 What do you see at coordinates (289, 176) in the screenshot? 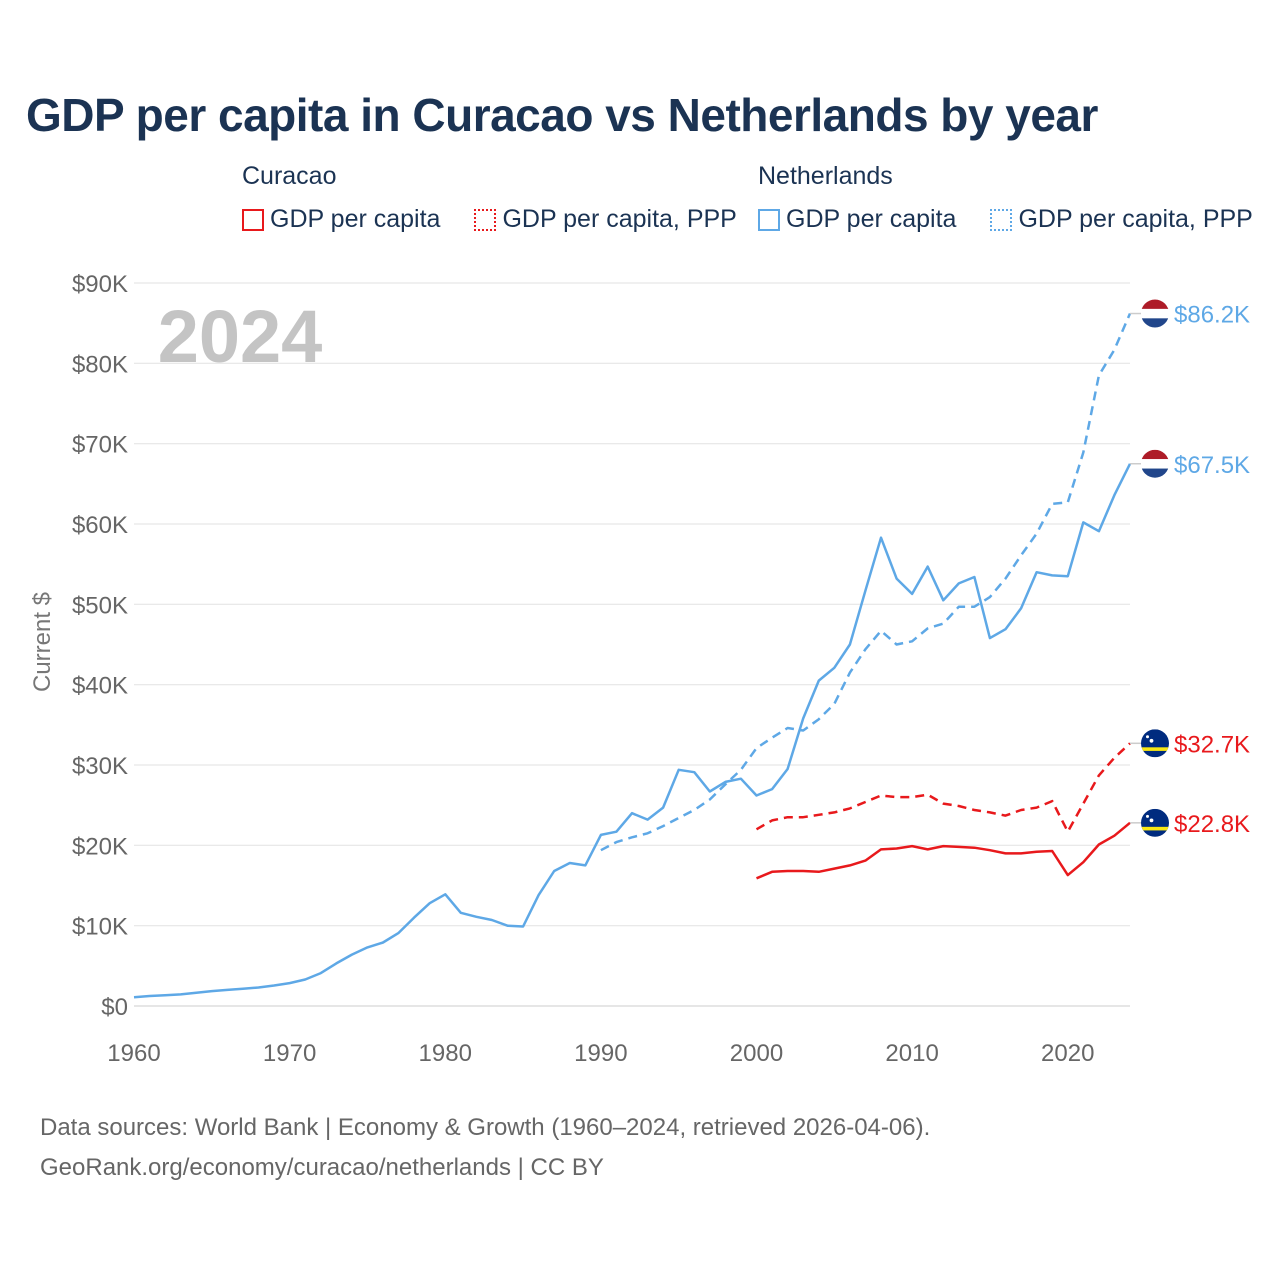
I see `legend-country-label: Curacao` at bounding box center [289, 176].